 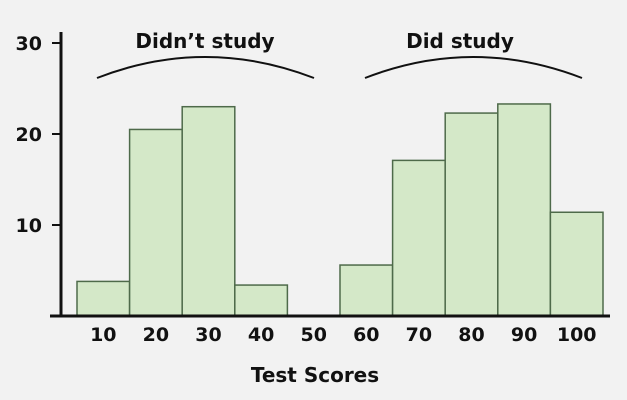 What do you see at coordinates (473, 67) in the screenshot?
I see `did-study-bracket` at bounding box center [473, 67].